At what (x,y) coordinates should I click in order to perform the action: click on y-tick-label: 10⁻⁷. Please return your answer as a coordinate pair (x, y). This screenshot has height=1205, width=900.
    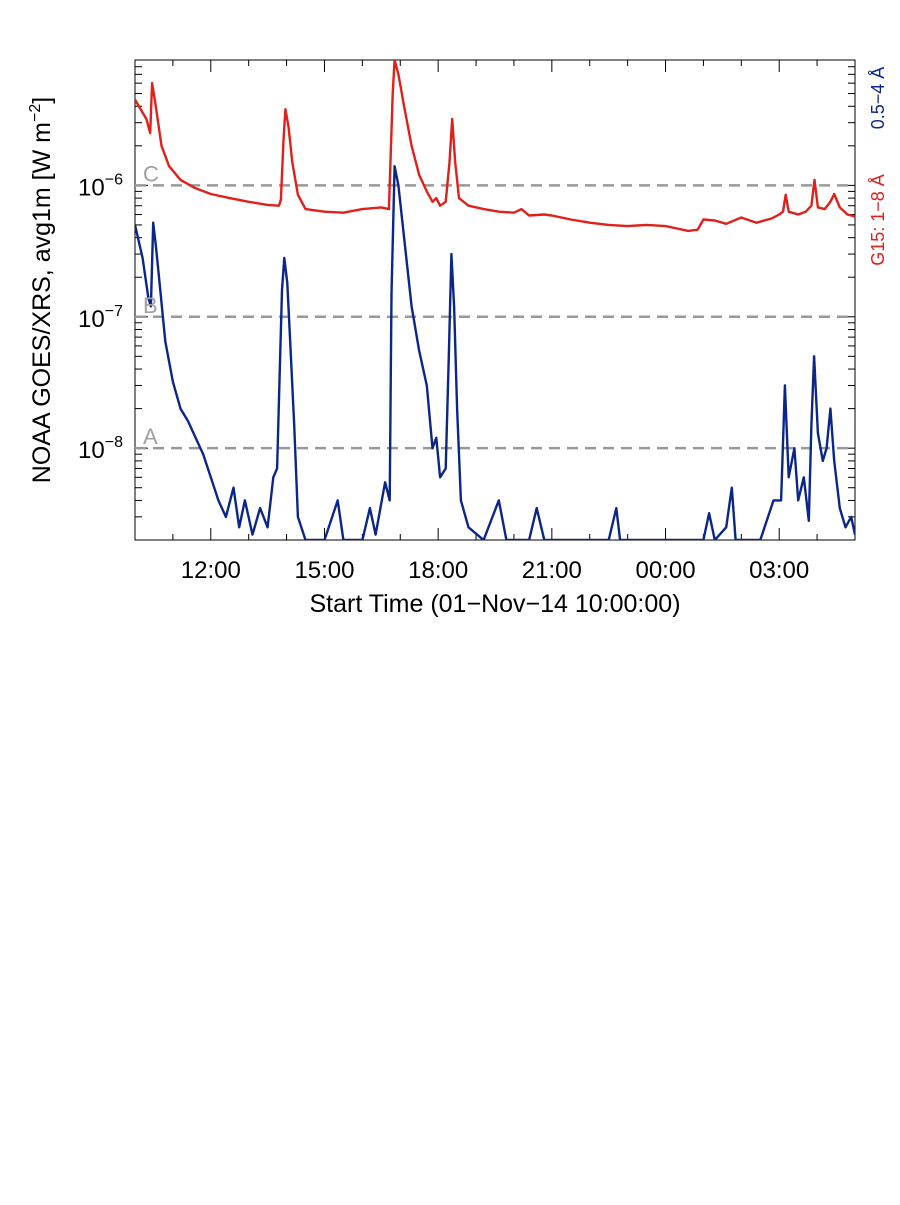
    Looking at the image, I should click on (100, 318).